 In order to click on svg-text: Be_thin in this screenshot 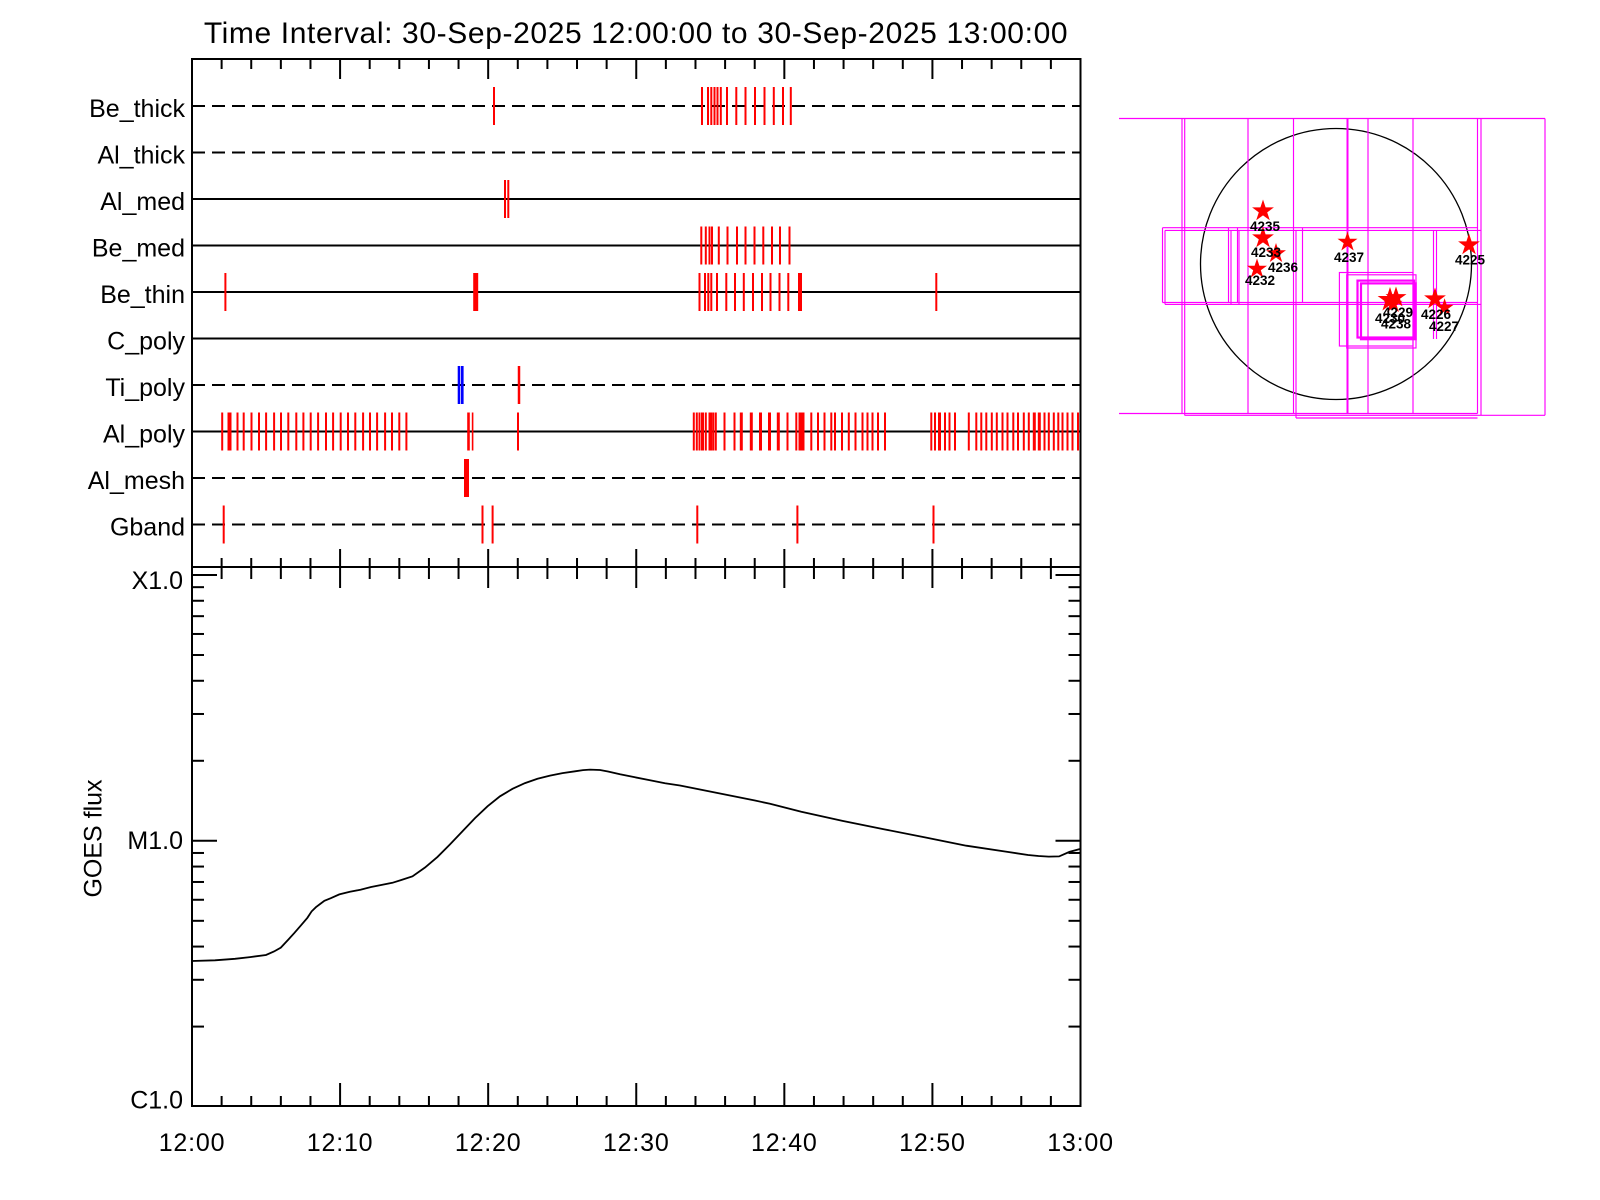, I will do `click(142, 295)`.